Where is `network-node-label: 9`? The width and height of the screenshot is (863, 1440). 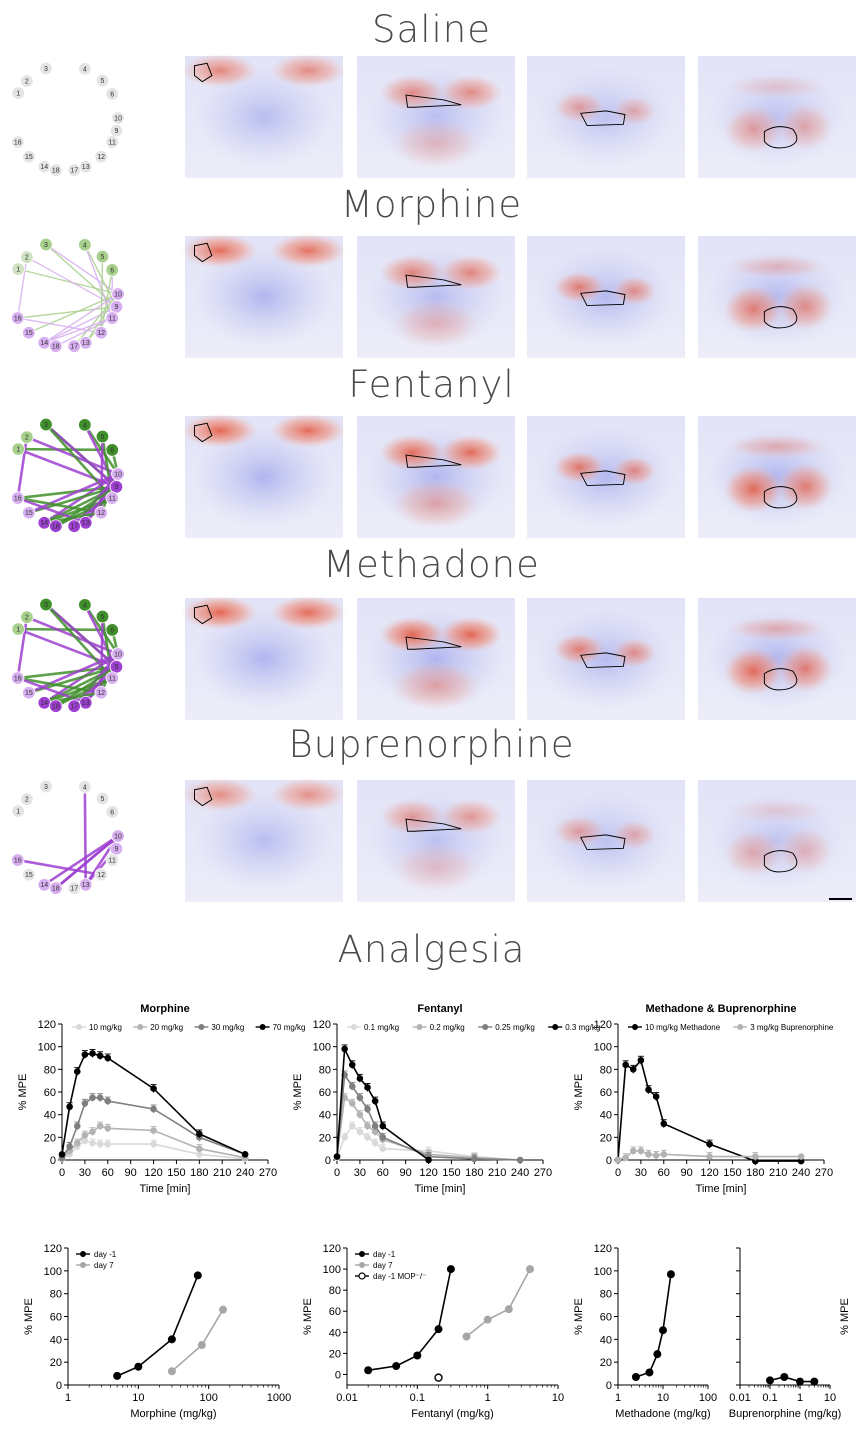 network-node-label: 9 is located at coordinates (116, 487).